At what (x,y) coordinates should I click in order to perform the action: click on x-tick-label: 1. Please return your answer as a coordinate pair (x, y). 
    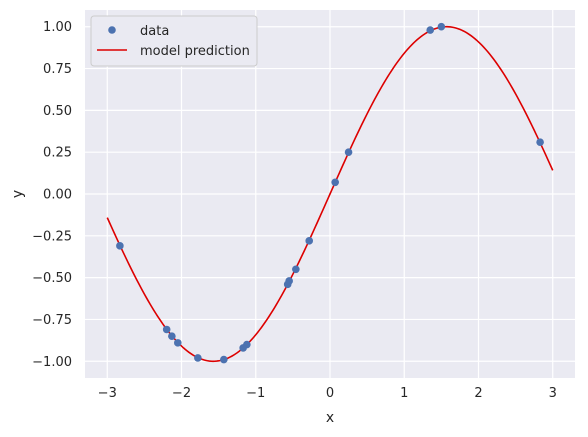
    Looking at the image, I should click on (404, 393).